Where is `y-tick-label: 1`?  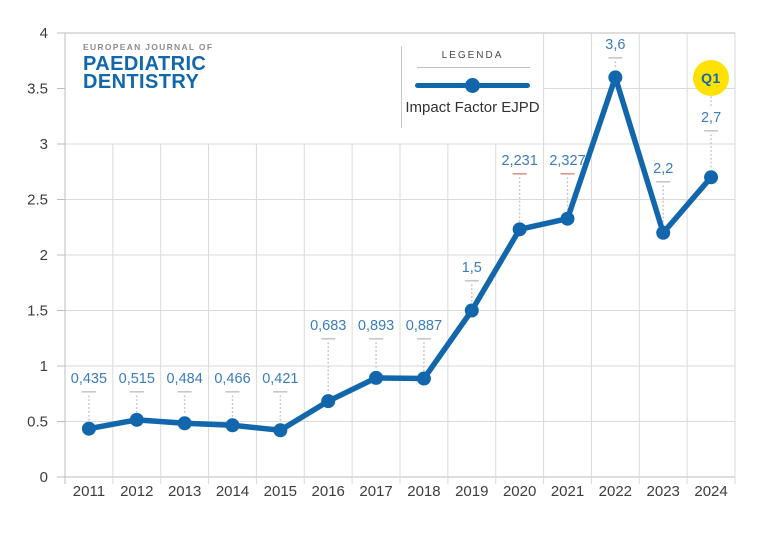
y-tick-label: 1 is located at coordinates (44, 366).